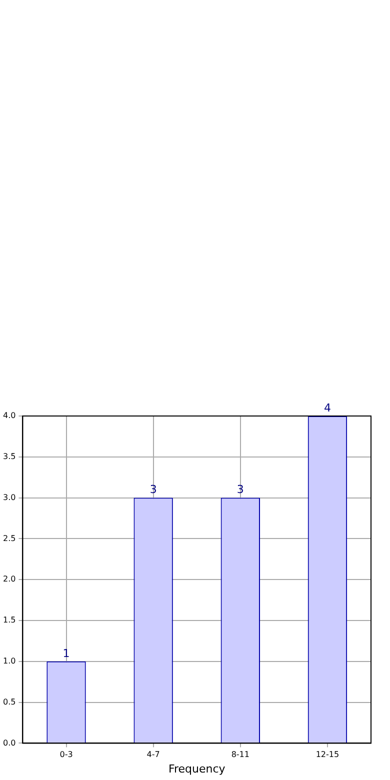 This screenshot has height=780, width=390. Describe the element at coordinates (9, 661) in the screenshot. I see `y-tick-label: 1.0` at that location.